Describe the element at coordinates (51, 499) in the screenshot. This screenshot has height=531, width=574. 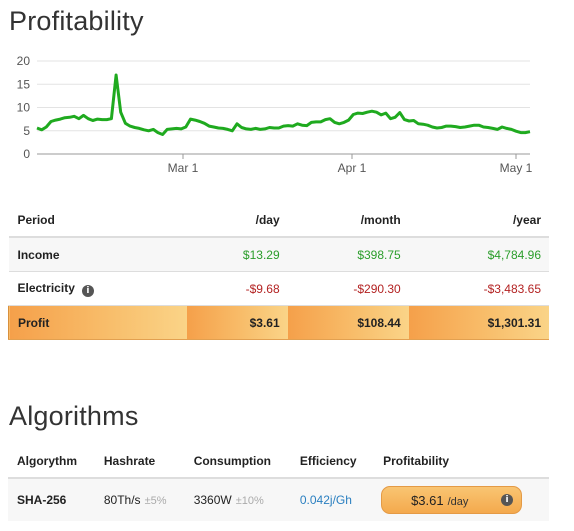
I see `algorithm-name: SHA-256` at that location.